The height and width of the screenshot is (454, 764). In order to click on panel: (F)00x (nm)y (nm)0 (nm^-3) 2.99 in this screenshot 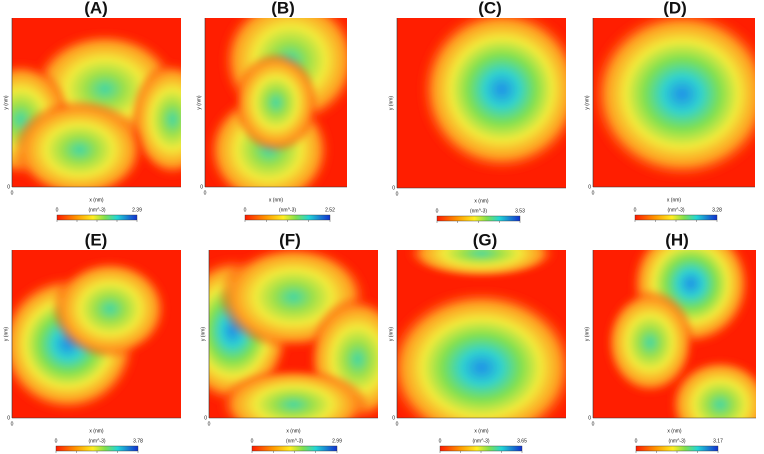, I will do `click(289, 341)`.